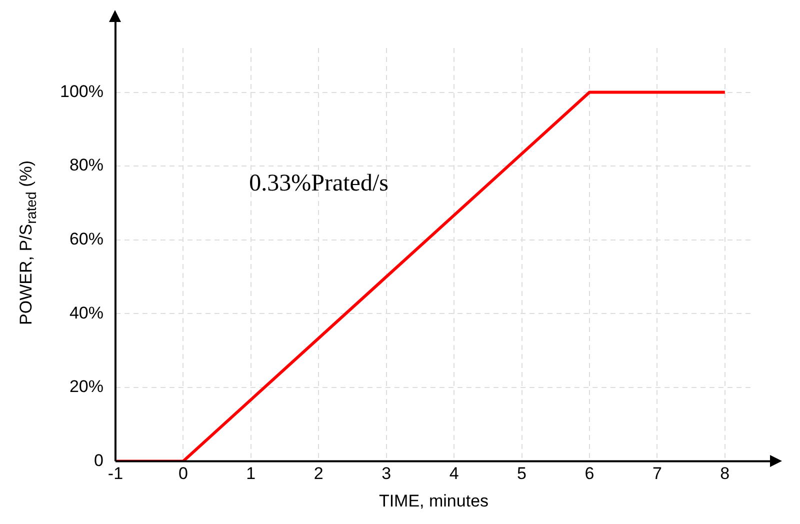 Image resolution: width=800 pixels, height=524 pixels. I want to click on x-tick-label: 3, so click(387, 474).